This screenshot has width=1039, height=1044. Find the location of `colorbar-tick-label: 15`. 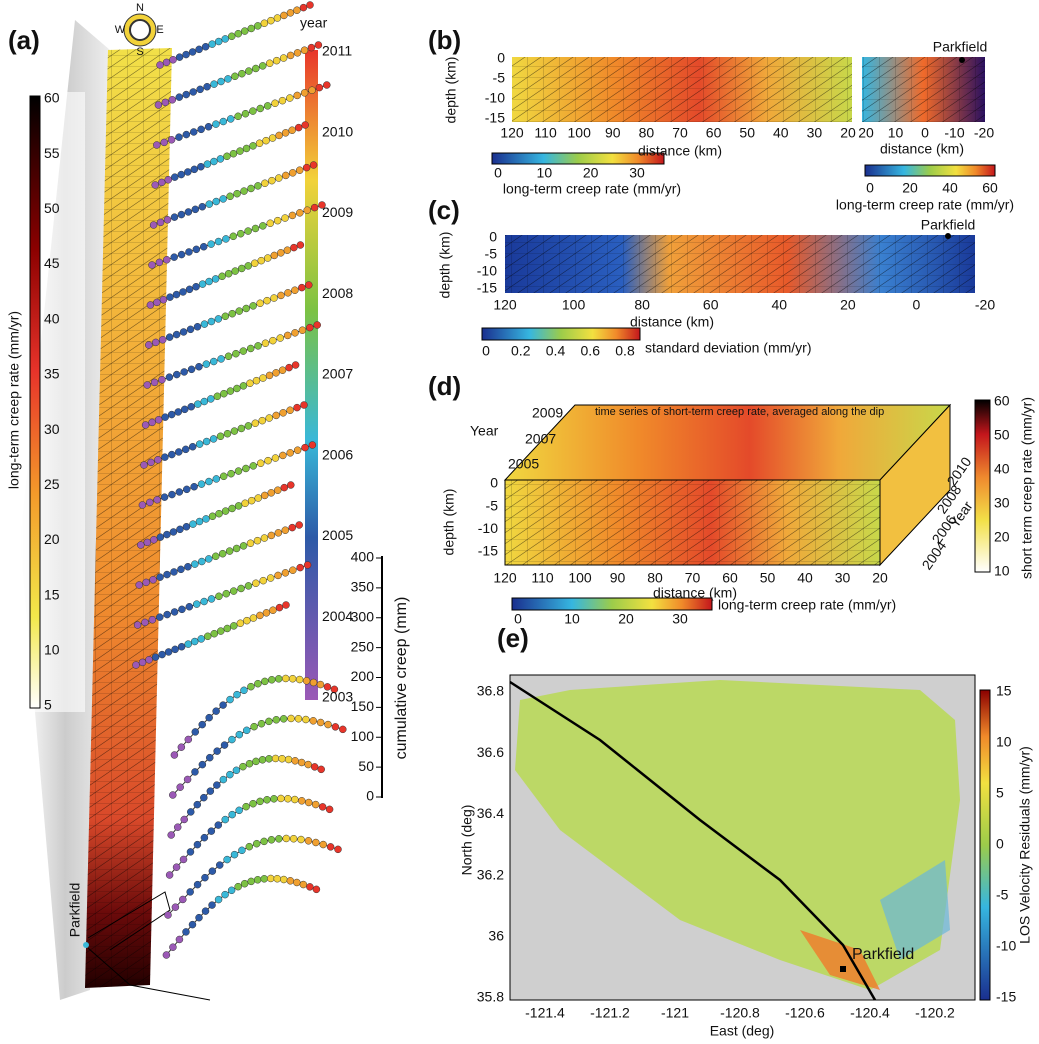

colorbar-tick-label: 15 is located at coordinates (1004, 691).